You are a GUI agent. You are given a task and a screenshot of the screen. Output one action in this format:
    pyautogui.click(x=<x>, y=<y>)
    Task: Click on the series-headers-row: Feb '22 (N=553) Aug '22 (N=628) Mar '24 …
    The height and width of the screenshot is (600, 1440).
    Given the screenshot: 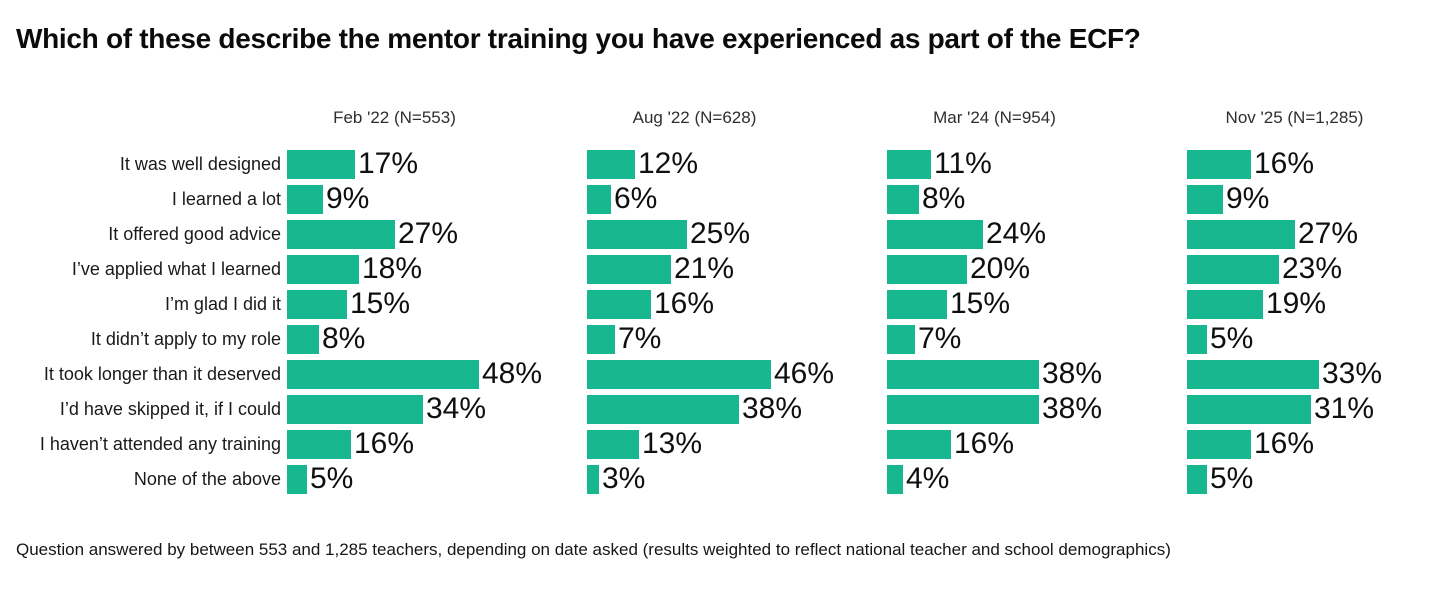 What is the action you would take?
    pyautogui.click(x=720, y=118)
    